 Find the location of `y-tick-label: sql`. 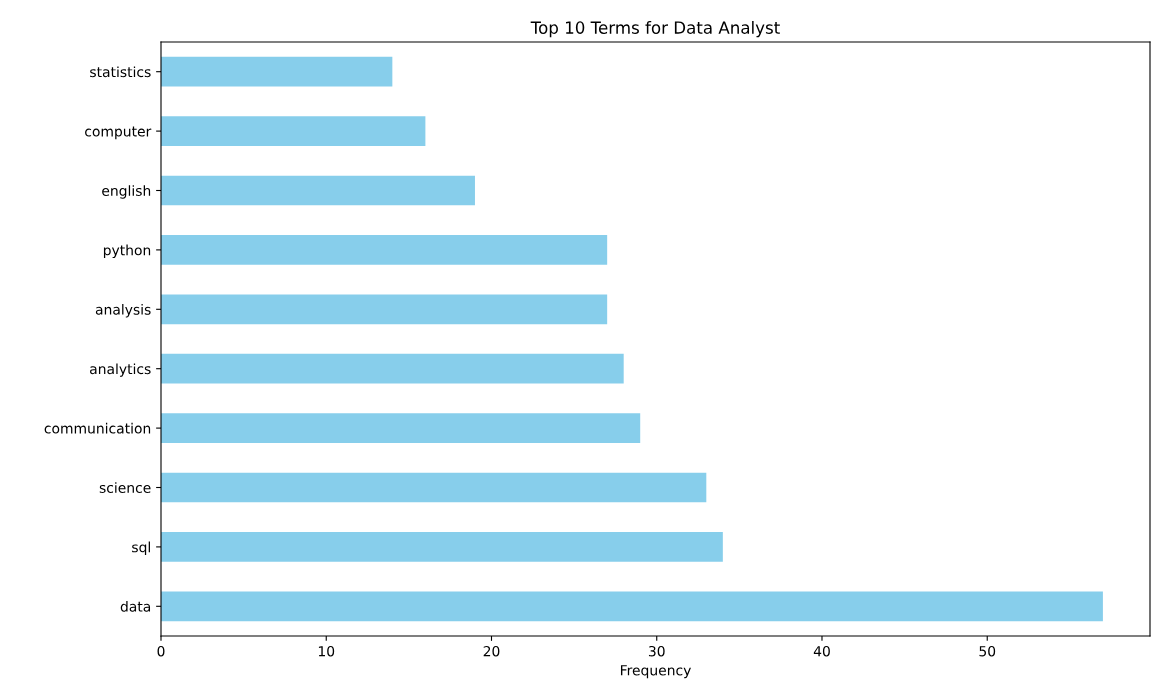

y-tick-label: sql is located at coordinates (141, 548).